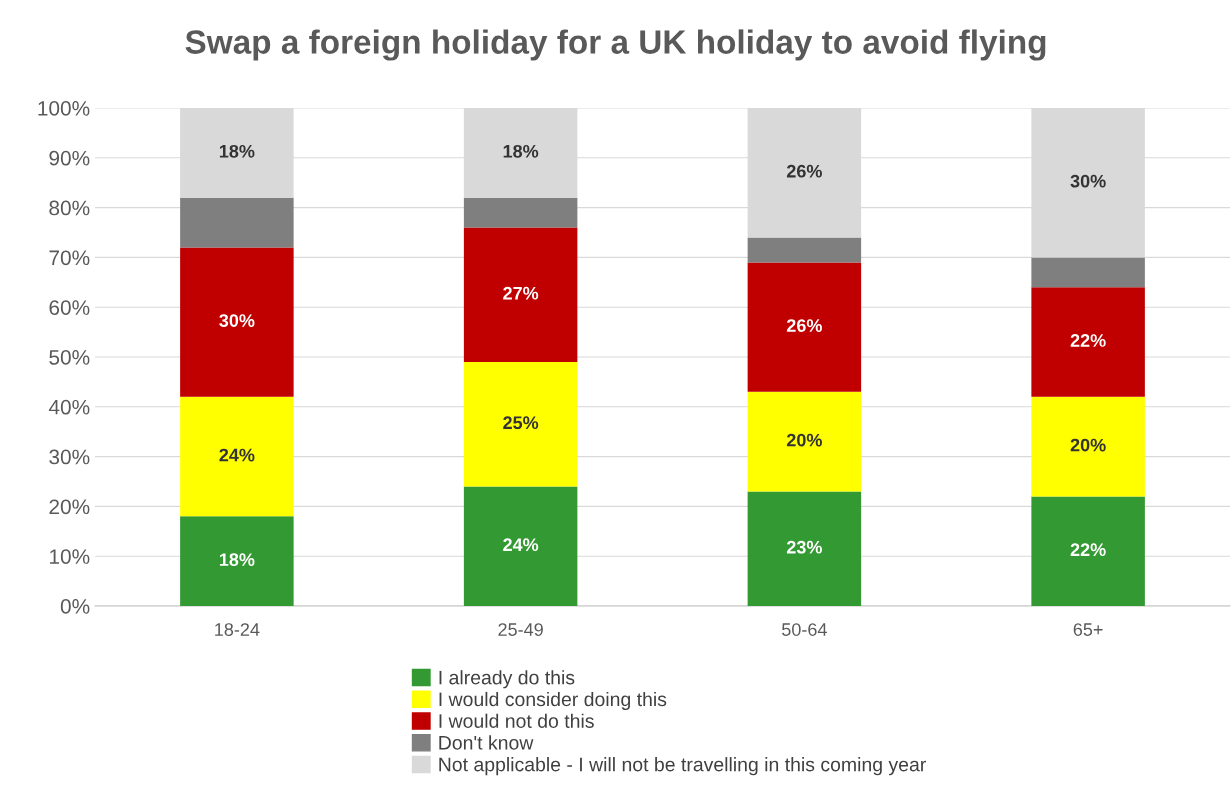 Image resolution: width=1232 pixels, height=801 pixels. What do you see at coordinates (69, 208) in the screenshot?
I see `y-tick-label: 80%` at bounding box center [69, 208].